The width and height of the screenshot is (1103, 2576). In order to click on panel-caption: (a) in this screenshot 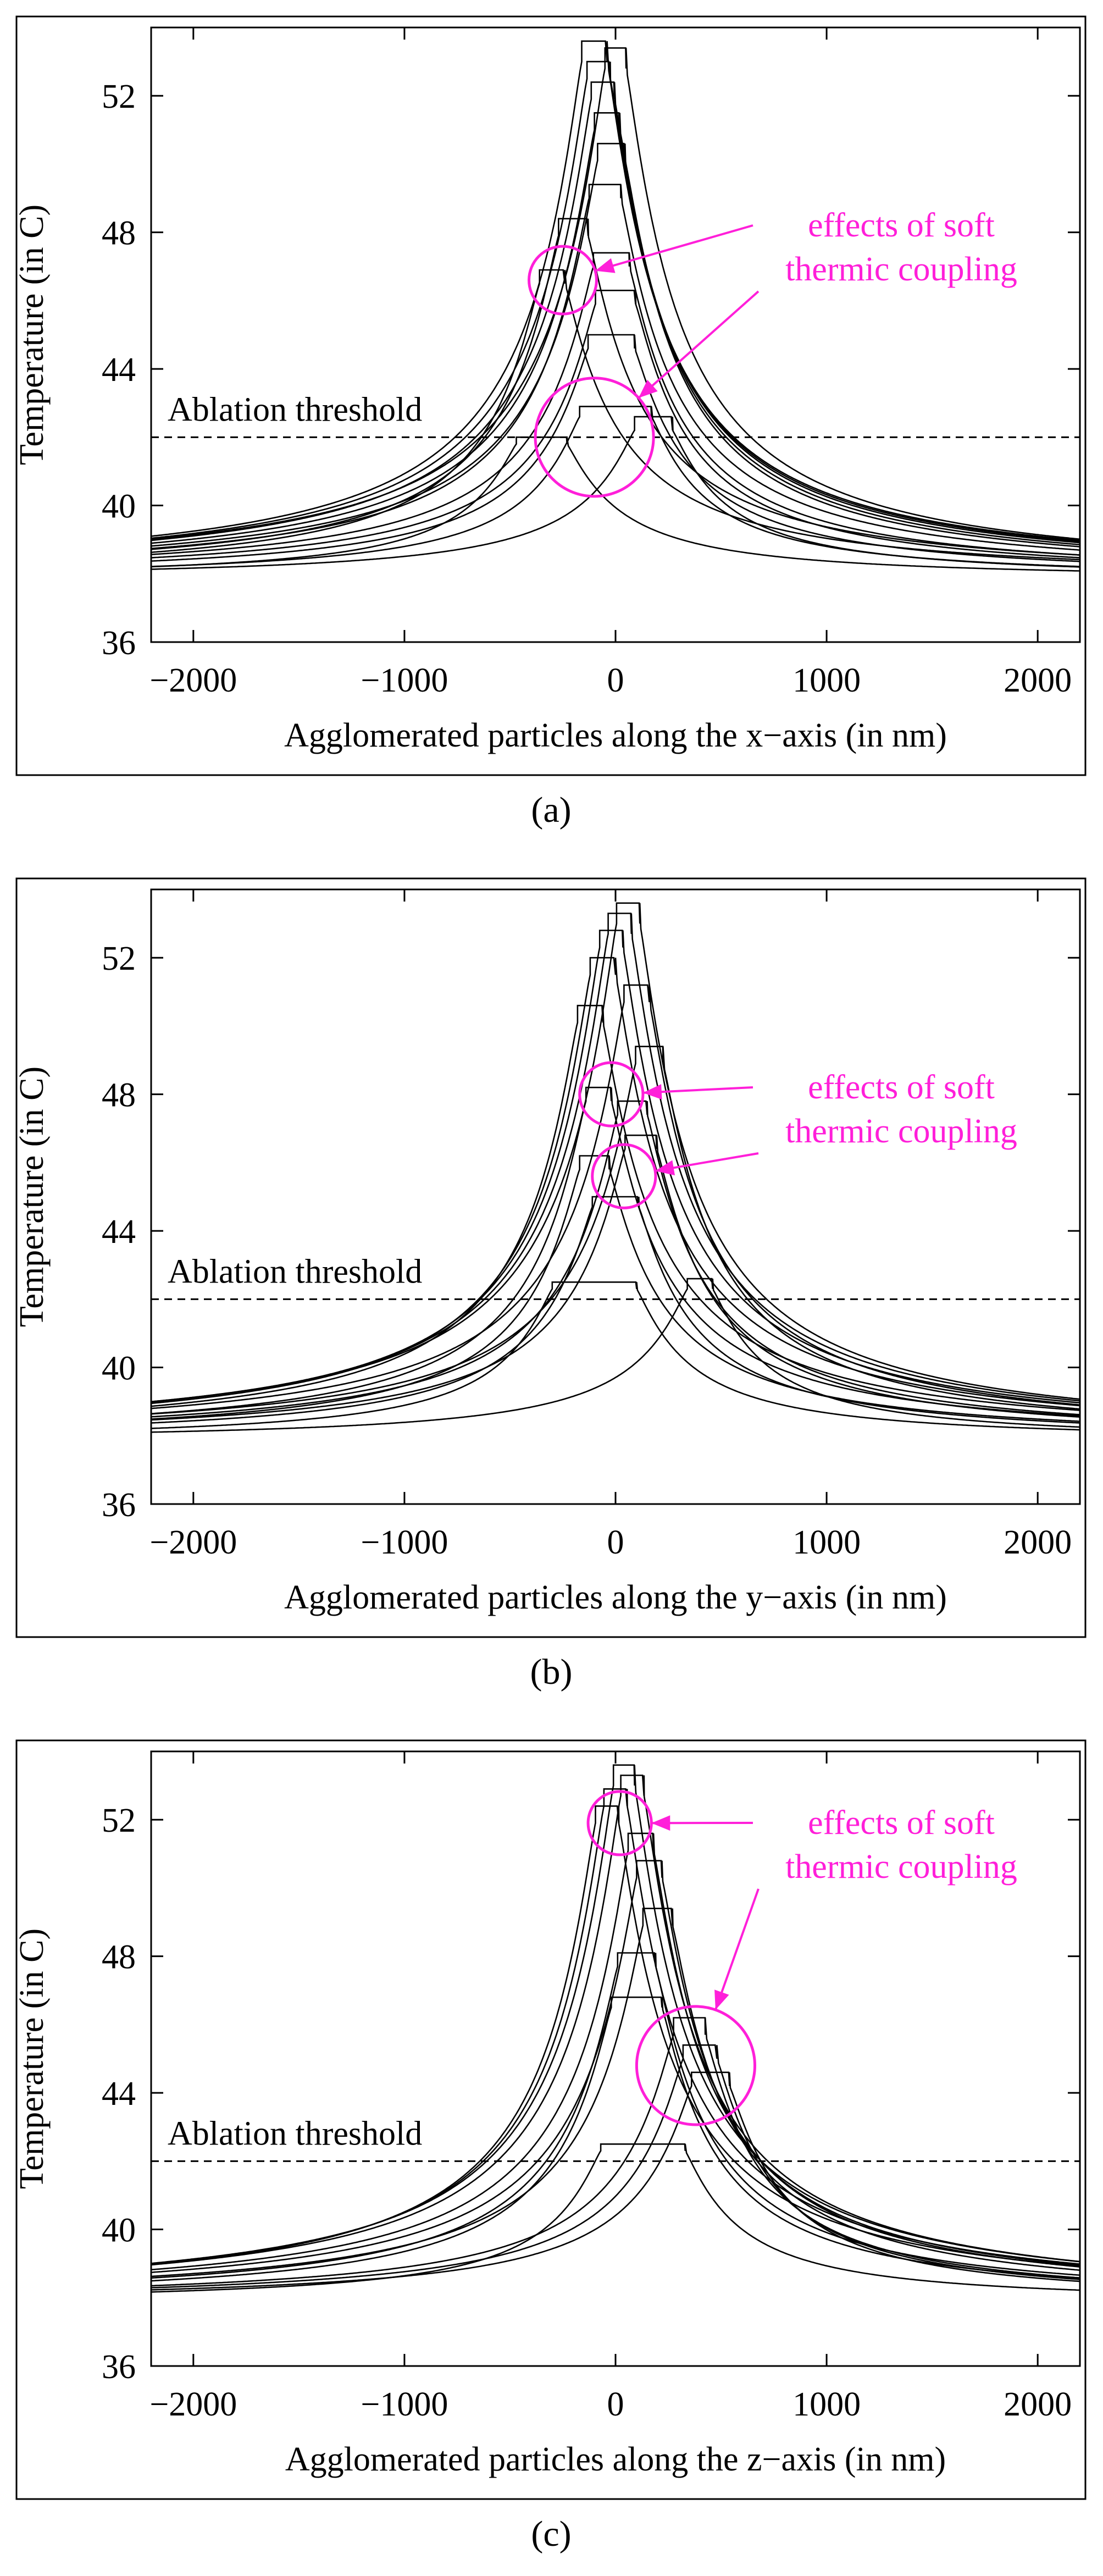, I will do `click(551, 810)`.